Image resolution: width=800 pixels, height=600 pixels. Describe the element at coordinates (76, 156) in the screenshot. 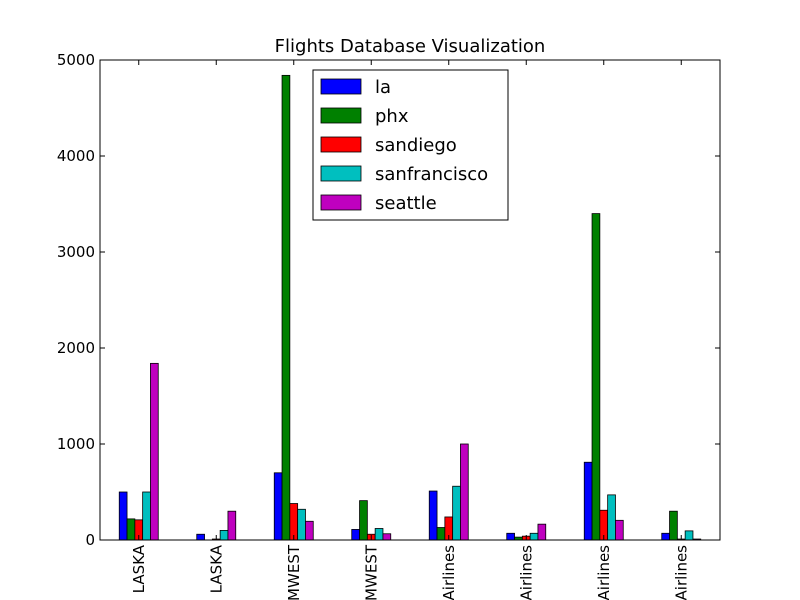

I see `y-tick-label-4: 4000` at that location.